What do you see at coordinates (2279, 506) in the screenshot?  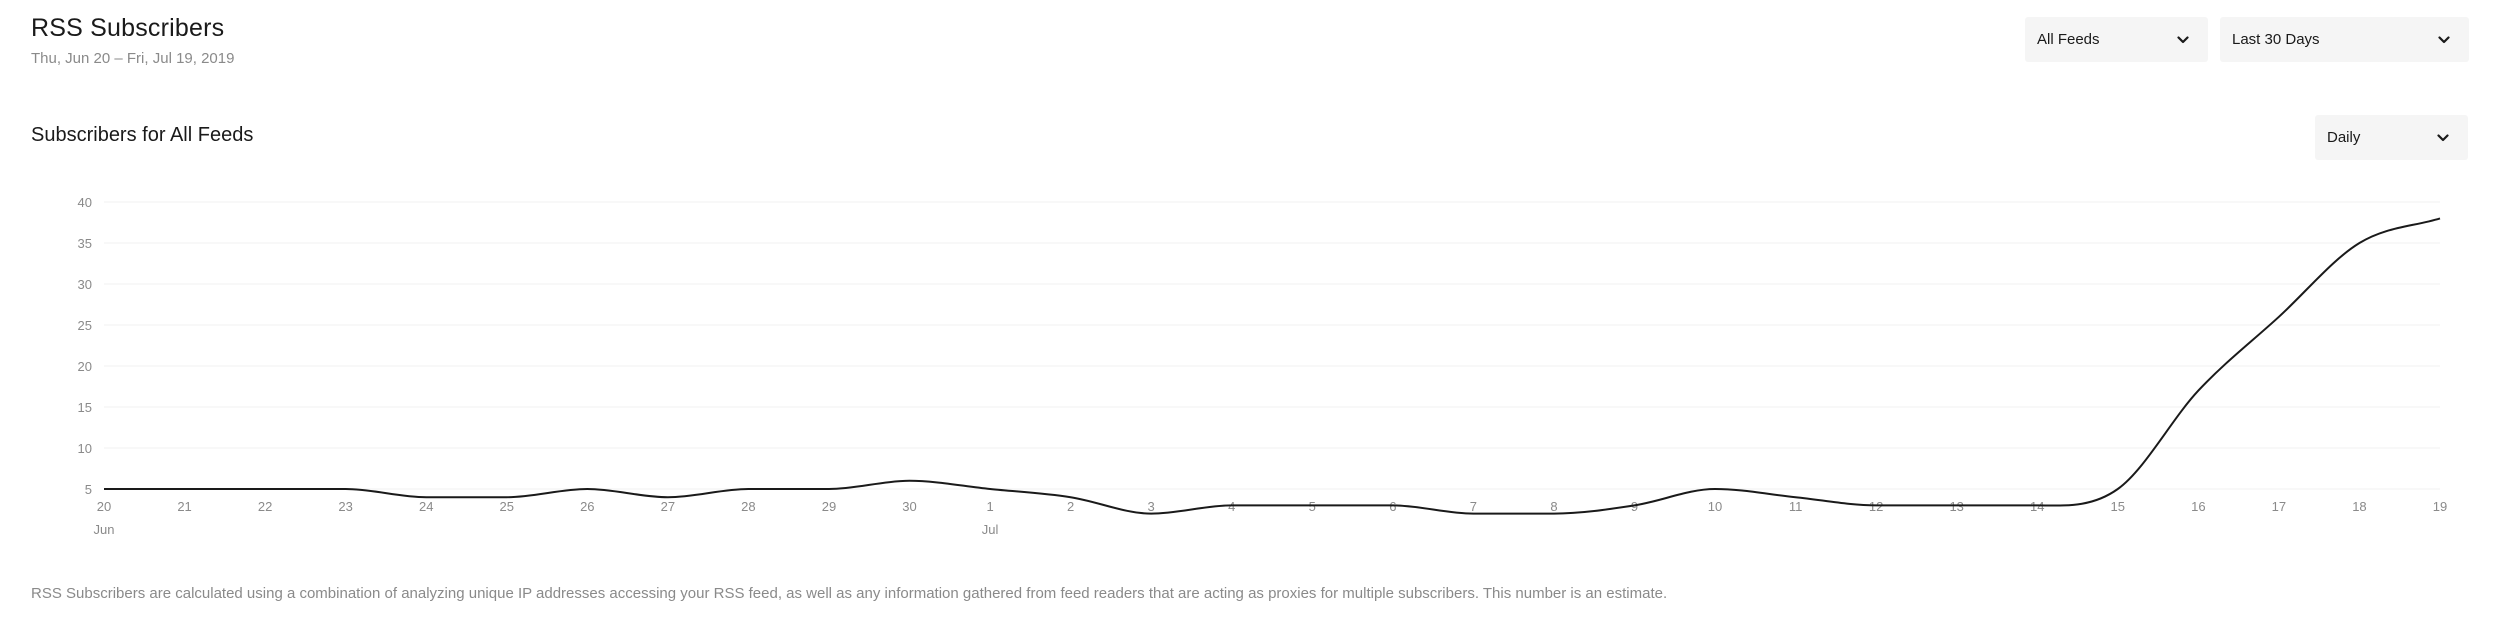 I see `x-tick-label: 17` at bounding box center [2279, 506].